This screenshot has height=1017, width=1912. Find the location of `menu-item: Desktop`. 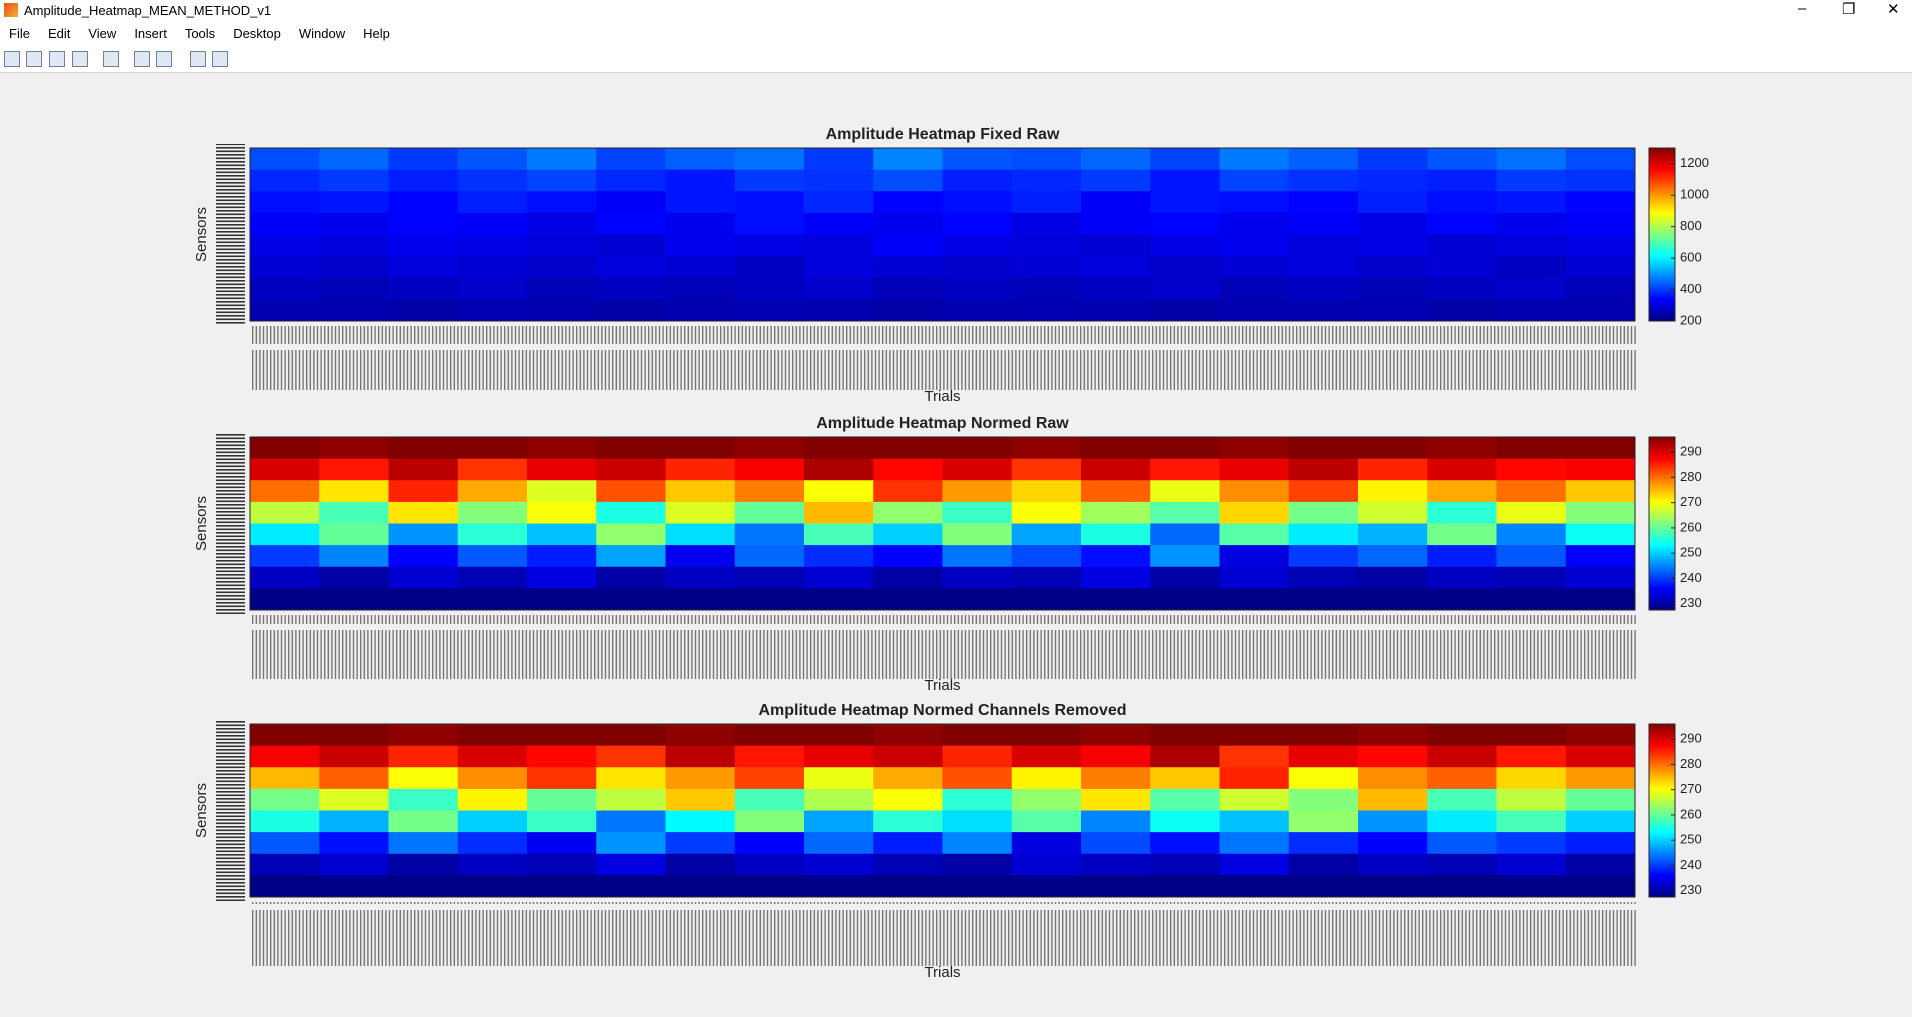

menu-item: Desktop is located at coordinates (257, 33).